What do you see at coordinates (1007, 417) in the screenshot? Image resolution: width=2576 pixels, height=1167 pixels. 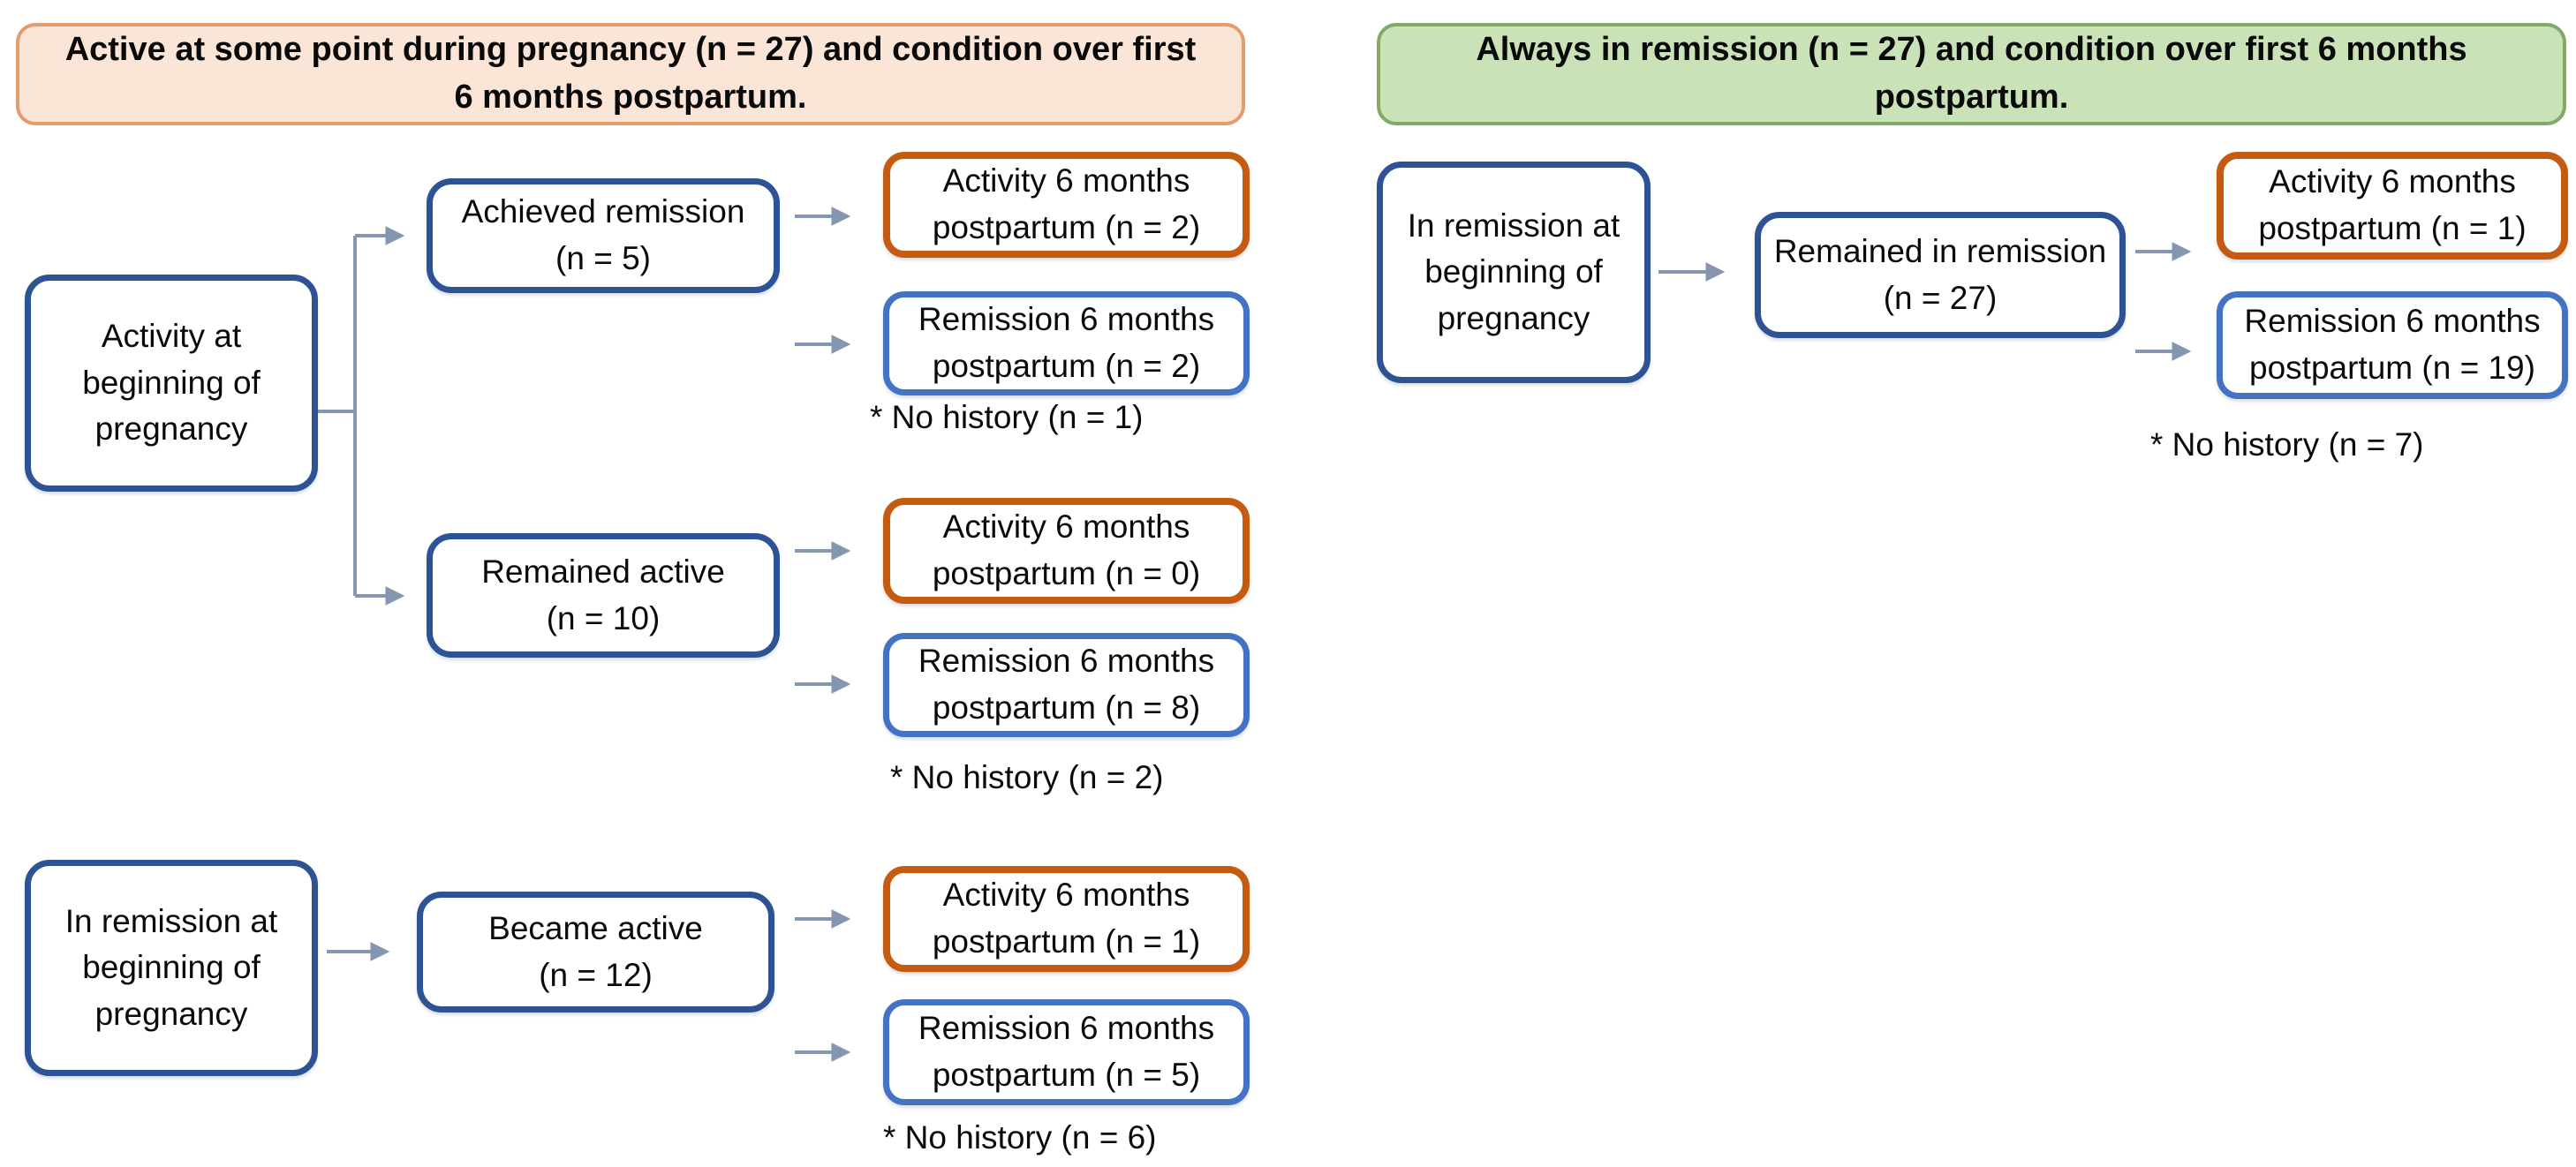 I see `note-no-history-a: * No history (n = 1)` at bounding box center [1007, 417].